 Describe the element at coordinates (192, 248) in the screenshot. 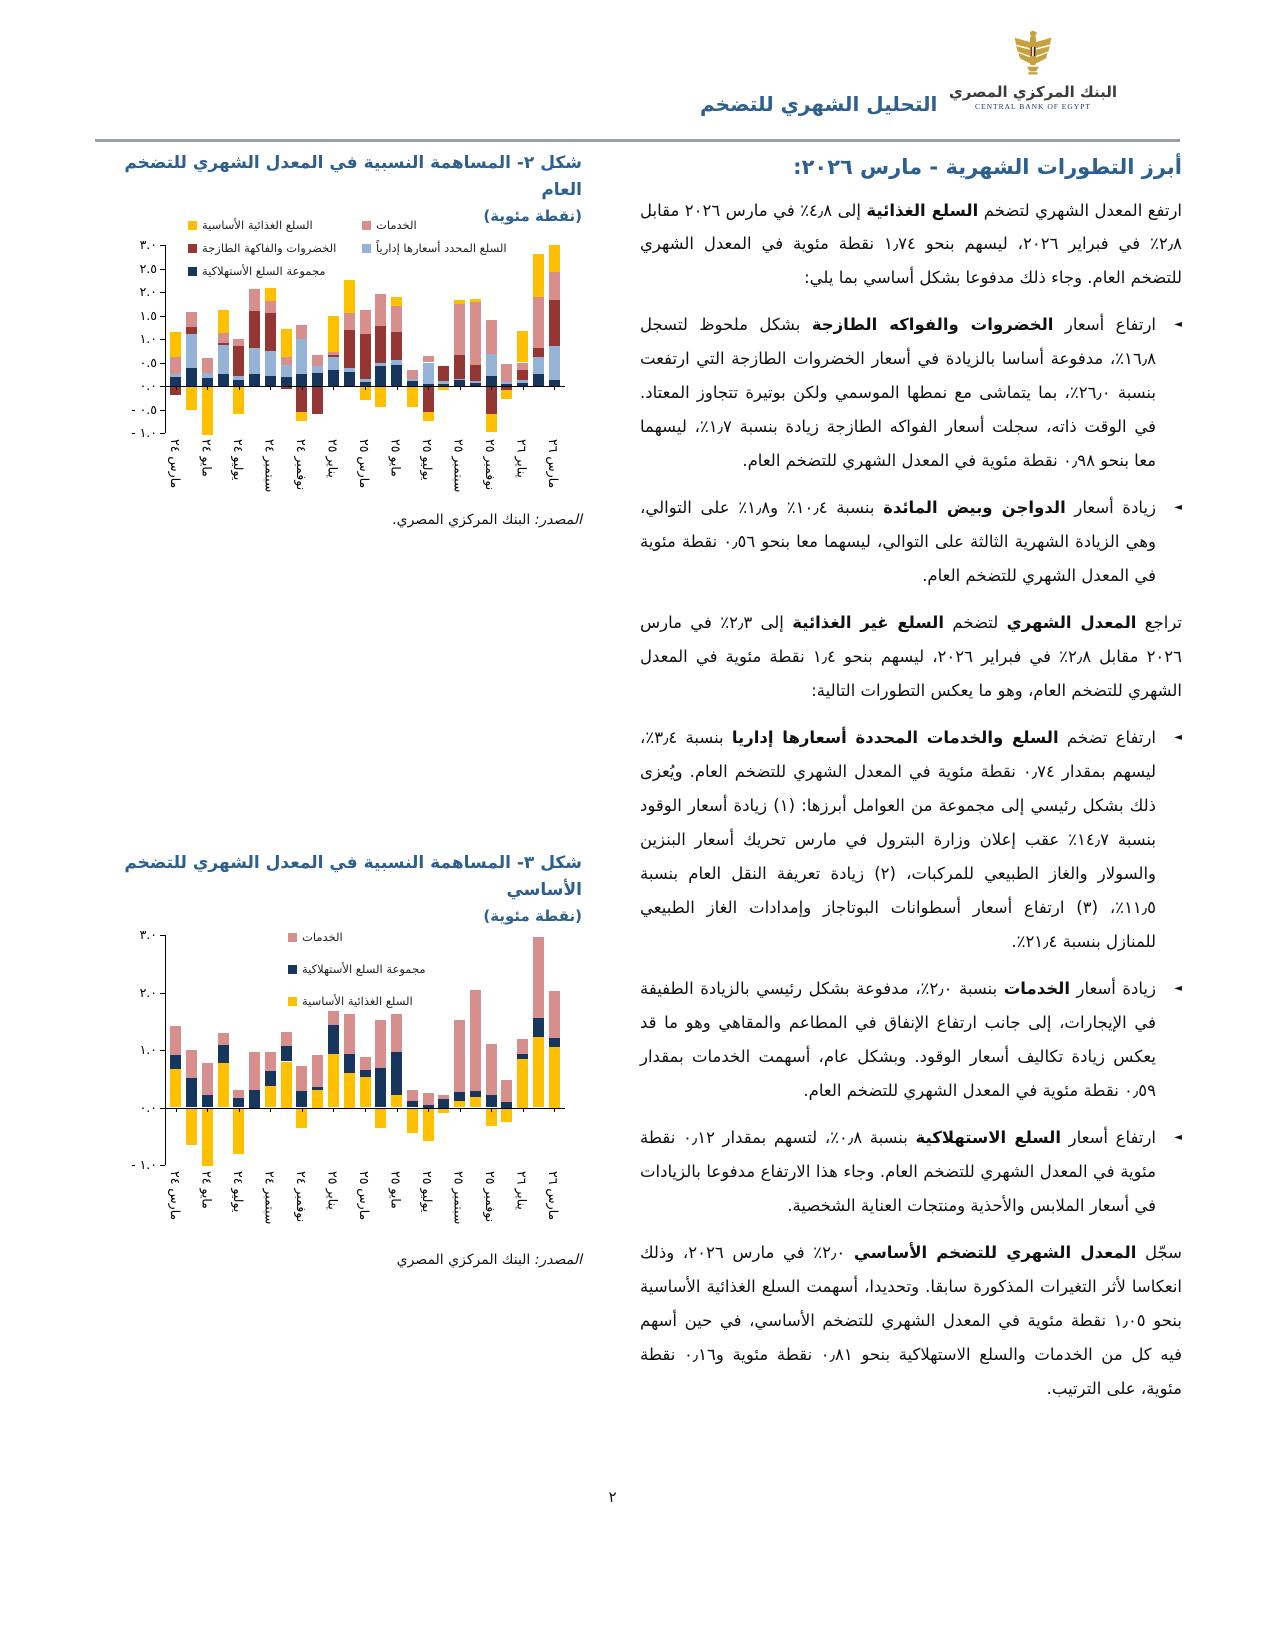

I see `legend-swatch-vegfruit` at that location.